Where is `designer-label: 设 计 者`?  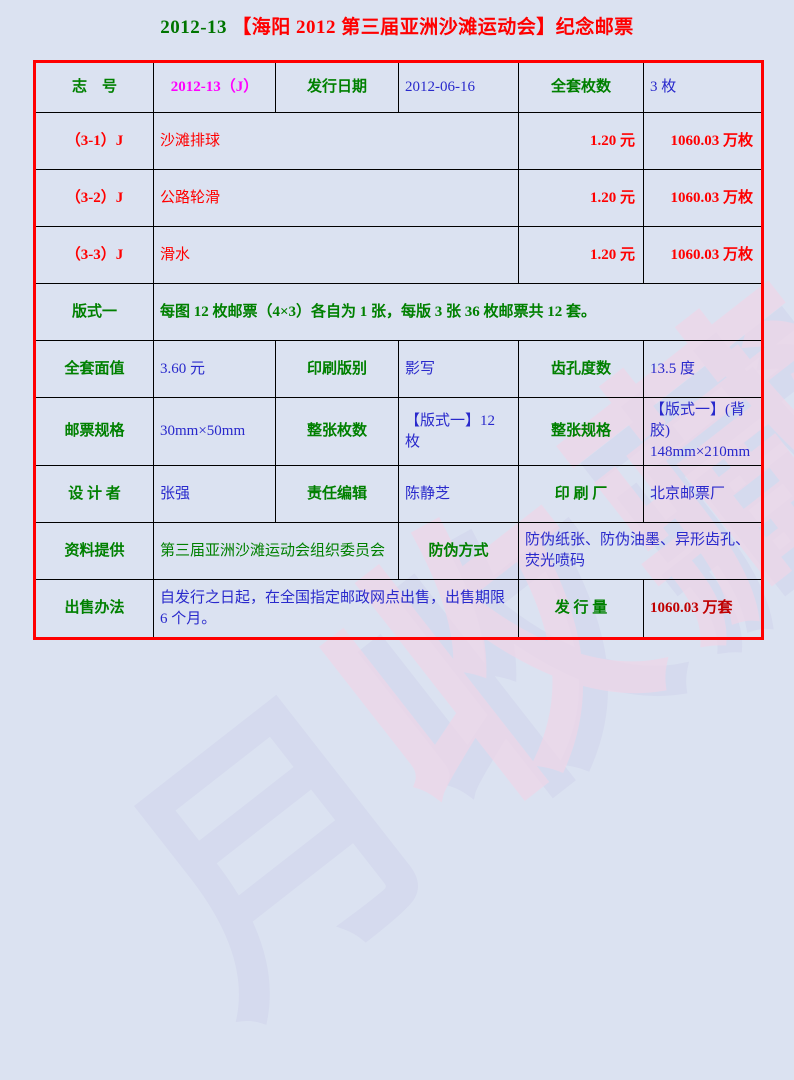
designer-label: 设 计 者 is located at coordinates (94, 494).